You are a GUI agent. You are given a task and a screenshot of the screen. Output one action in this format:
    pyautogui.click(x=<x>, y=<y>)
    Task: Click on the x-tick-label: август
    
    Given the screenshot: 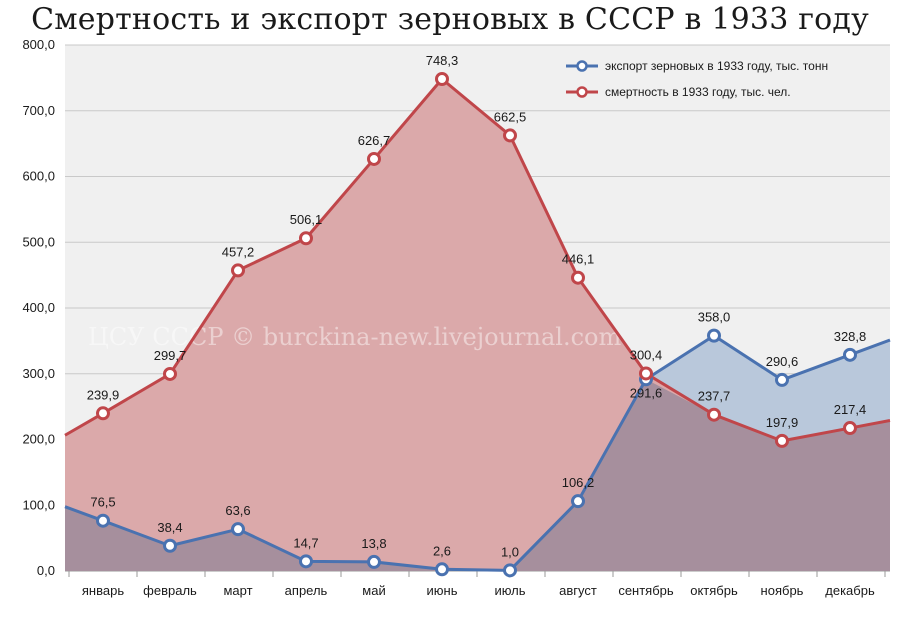 What is the action you would take?
    pyautogui.click(x=578, y=590)
    